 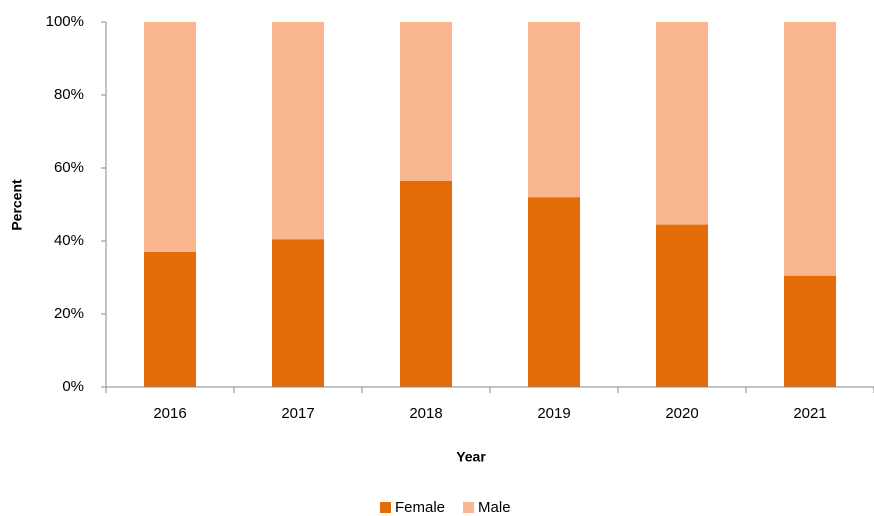 What do you see at coordinates (73, 386) in the screenshot?
I see `y-tick-label: 0%` at bounding box center [73, 386].